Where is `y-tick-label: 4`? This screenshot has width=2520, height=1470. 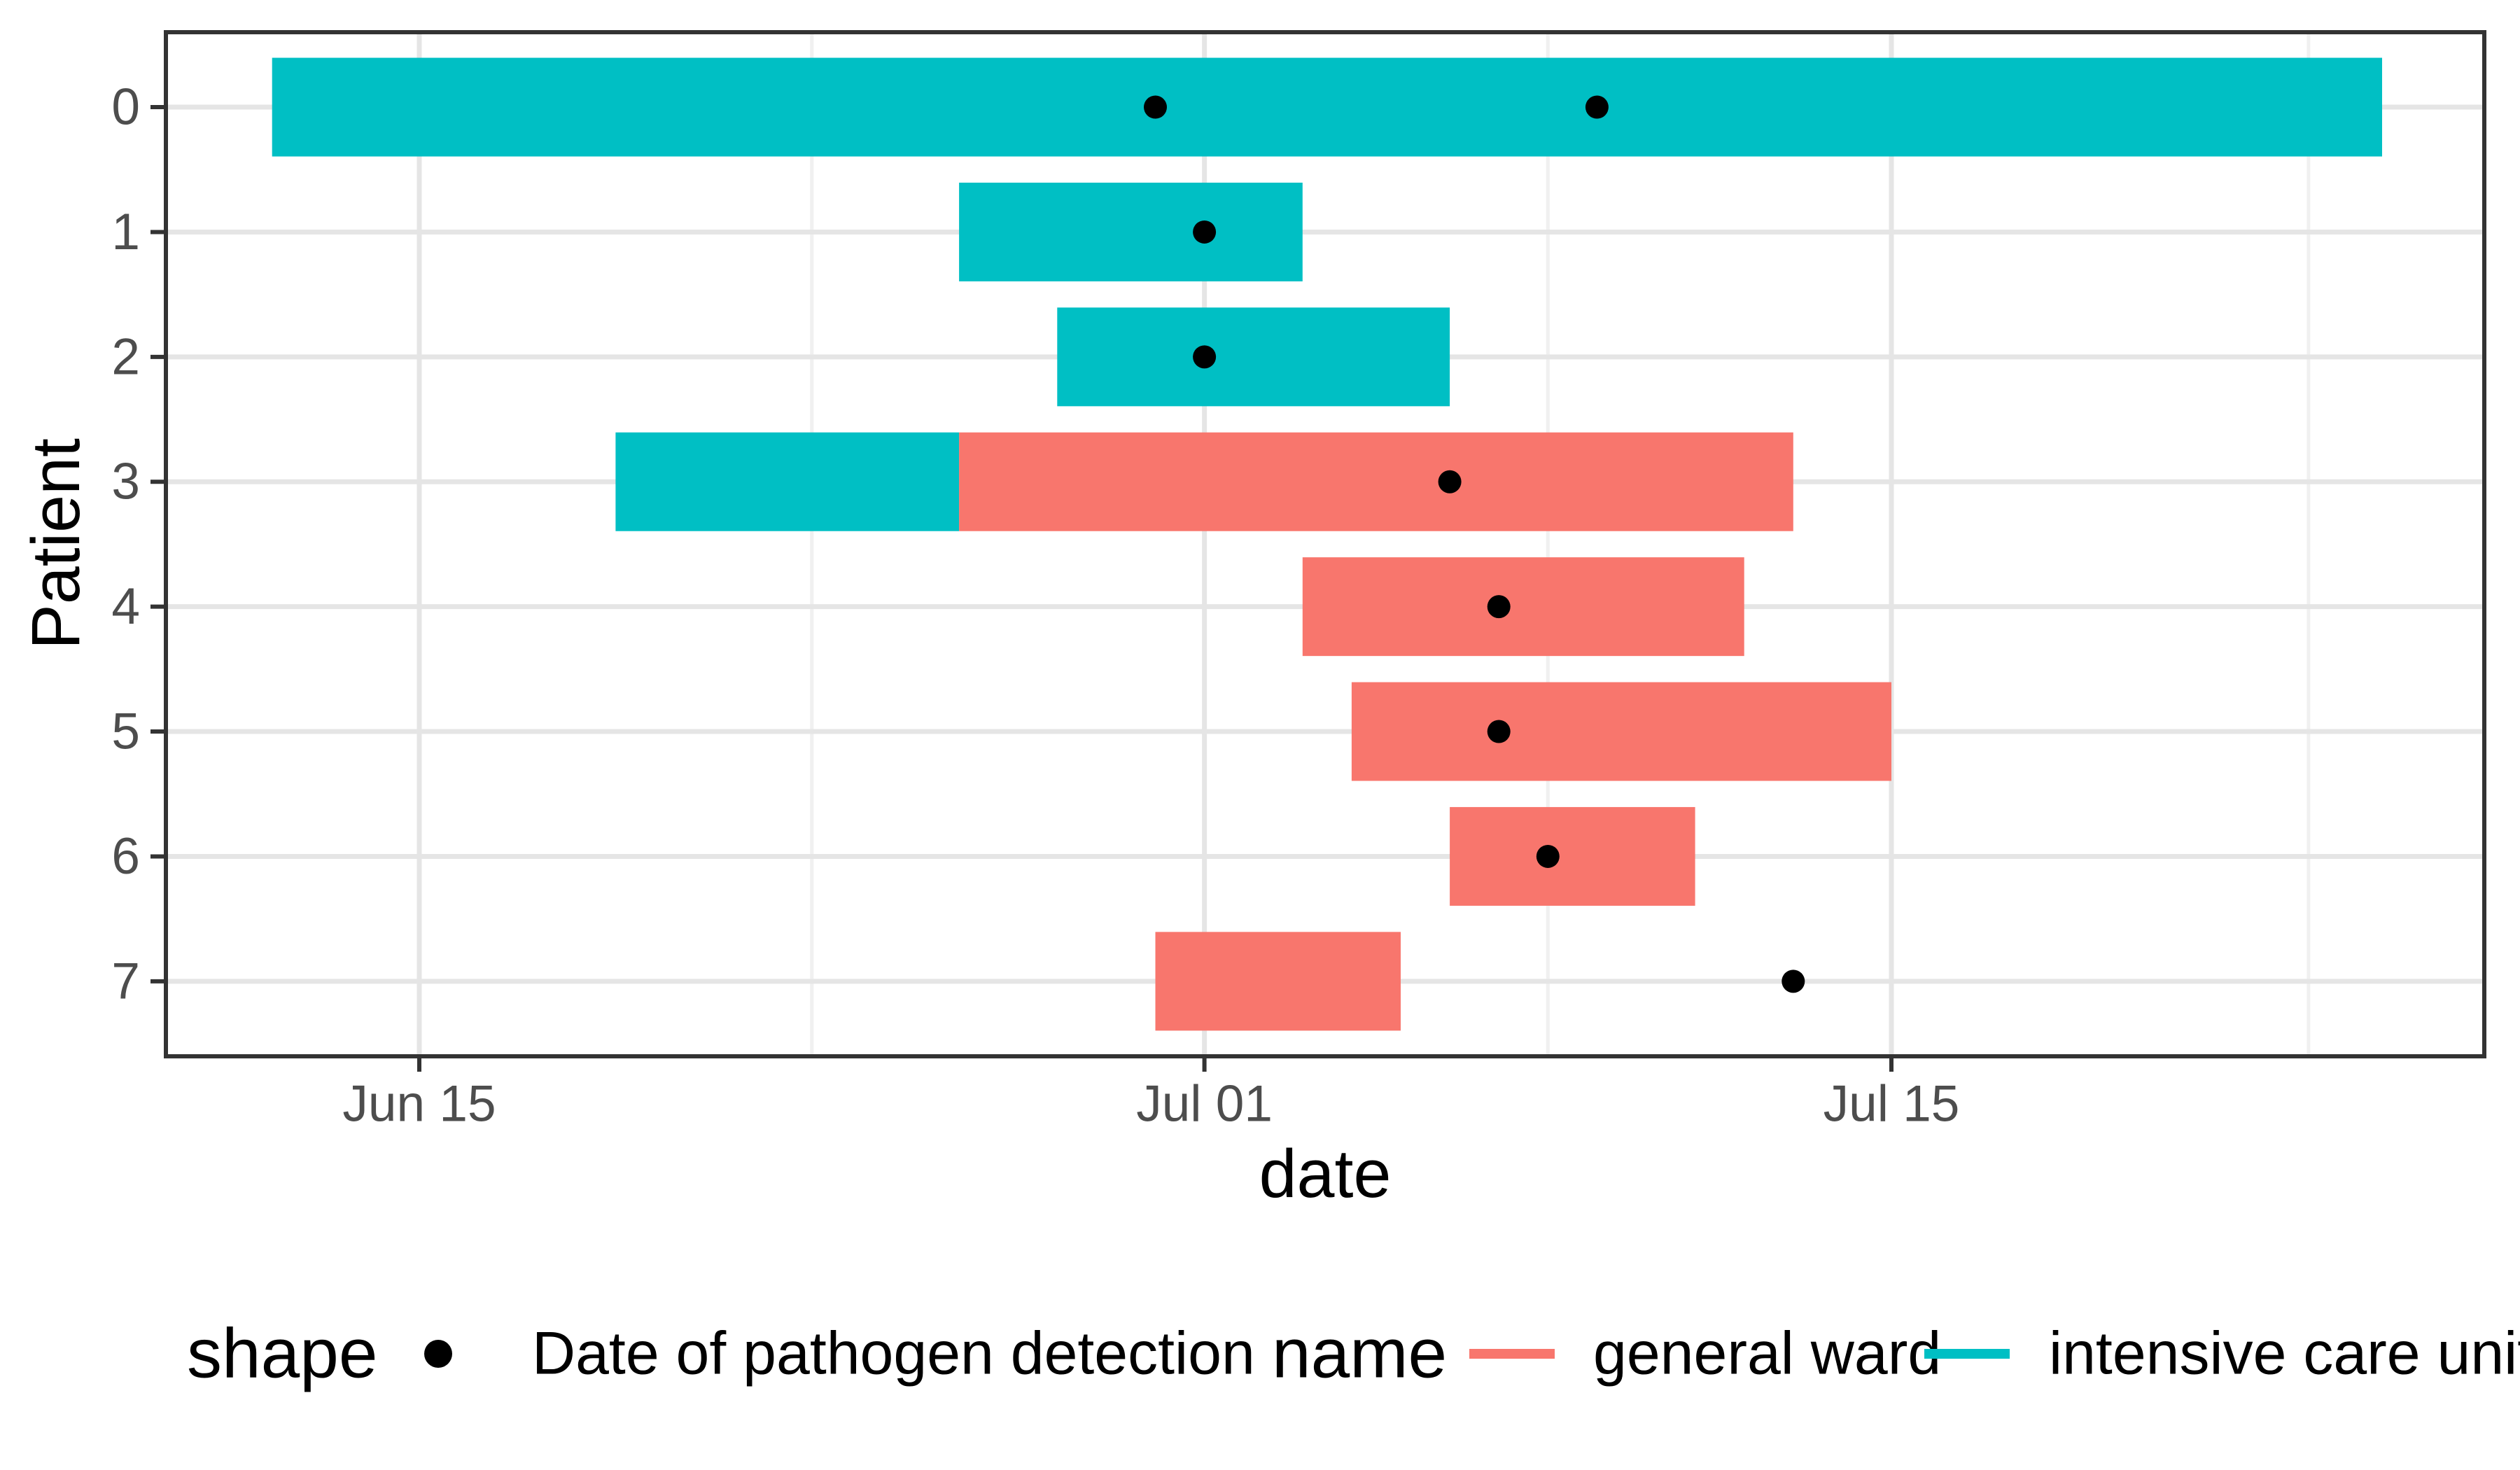 y-tick-label: 4 is located at coordinates (125, 606).